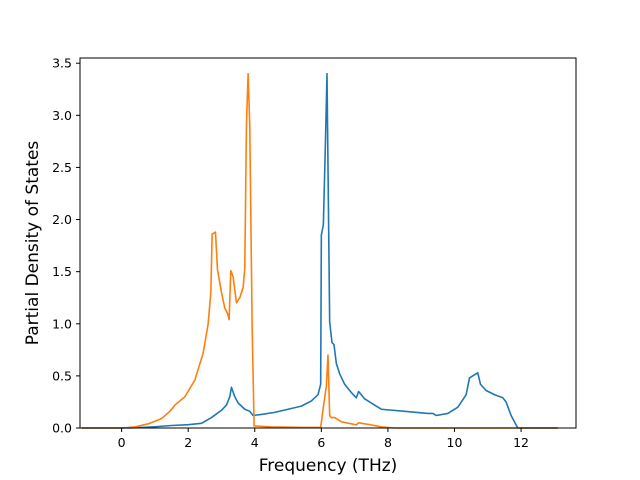 This screenshot has width=640, height=480. Describe the element at coordinates (521, 442) in the screenshot. I see `x-tick-label: 12` at that location.